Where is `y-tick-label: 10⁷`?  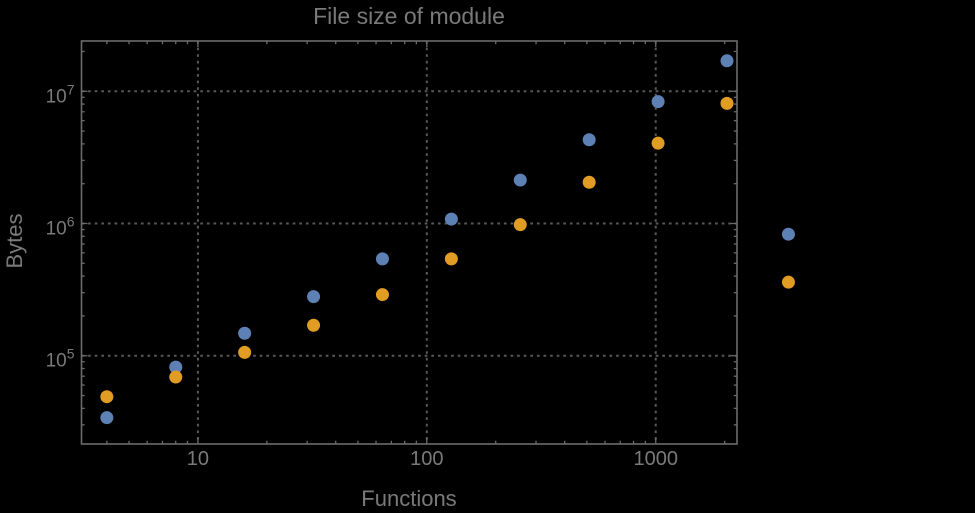 y-tick-label: 10⁷ is located at coordinates (60, 94).